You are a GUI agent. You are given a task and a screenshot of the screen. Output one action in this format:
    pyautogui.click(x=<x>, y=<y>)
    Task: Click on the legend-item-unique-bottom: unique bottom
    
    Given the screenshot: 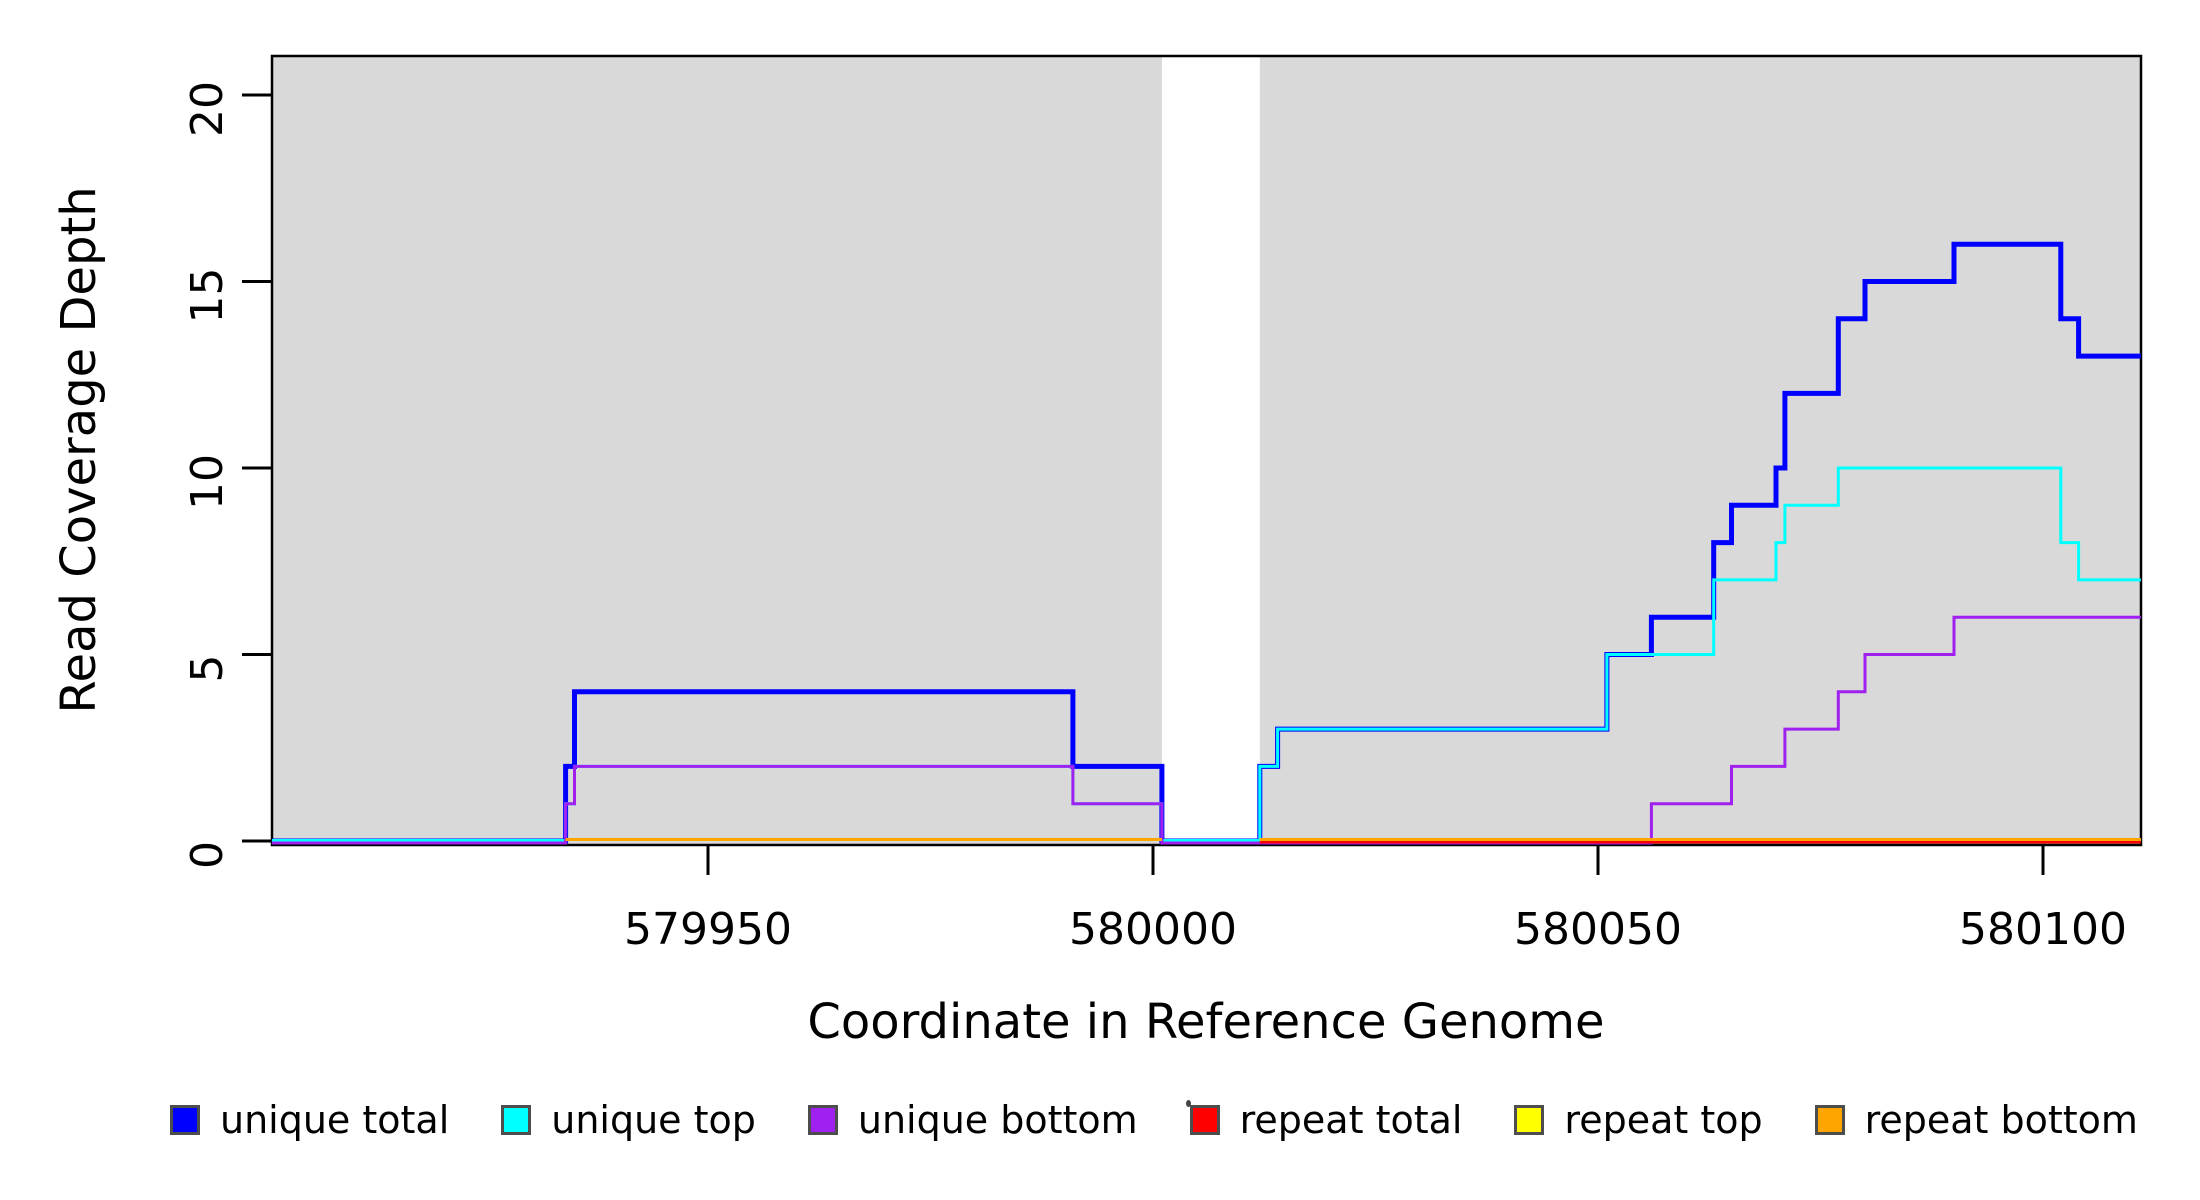 What is the action you would take?
    pyautogui.click(x=972, y=1120)
    